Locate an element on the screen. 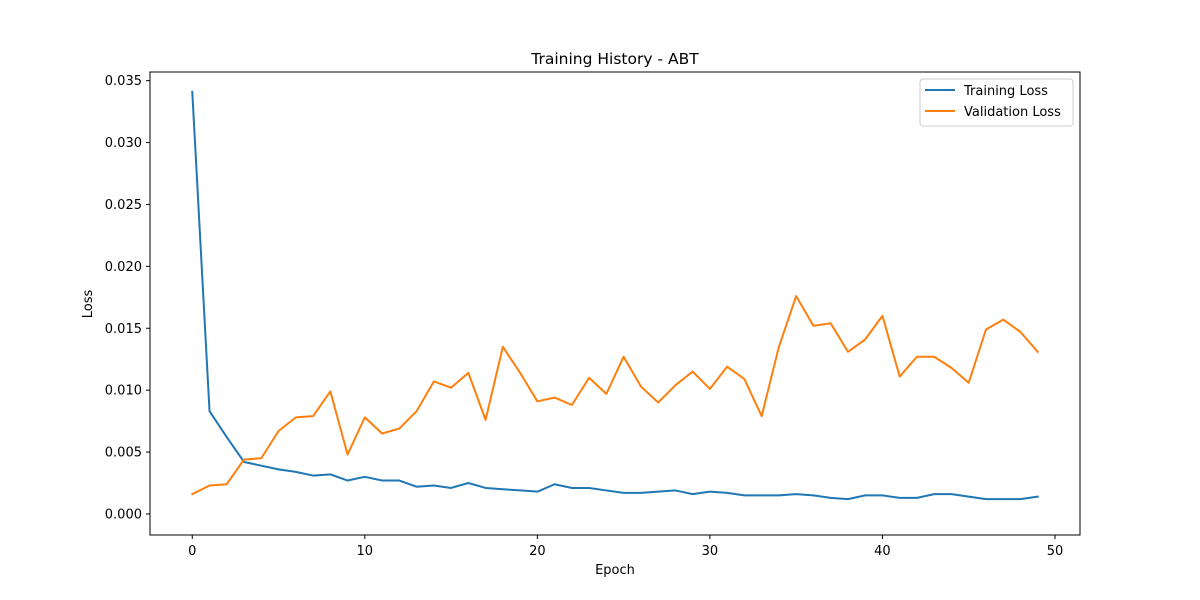 This screenshot has height=600, width=1200. x-tick-label: 0 is located at coordinates (192, 551).